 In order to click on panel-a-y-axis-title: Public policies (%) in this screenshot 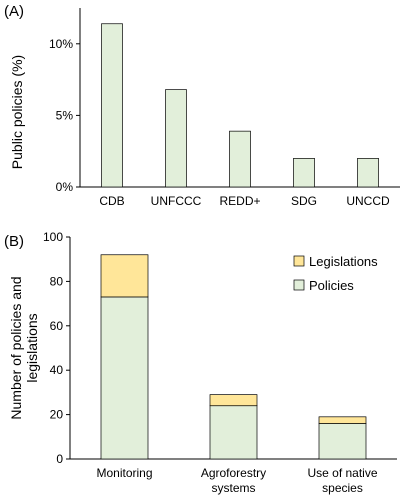, I will do `click(17, 112)`.